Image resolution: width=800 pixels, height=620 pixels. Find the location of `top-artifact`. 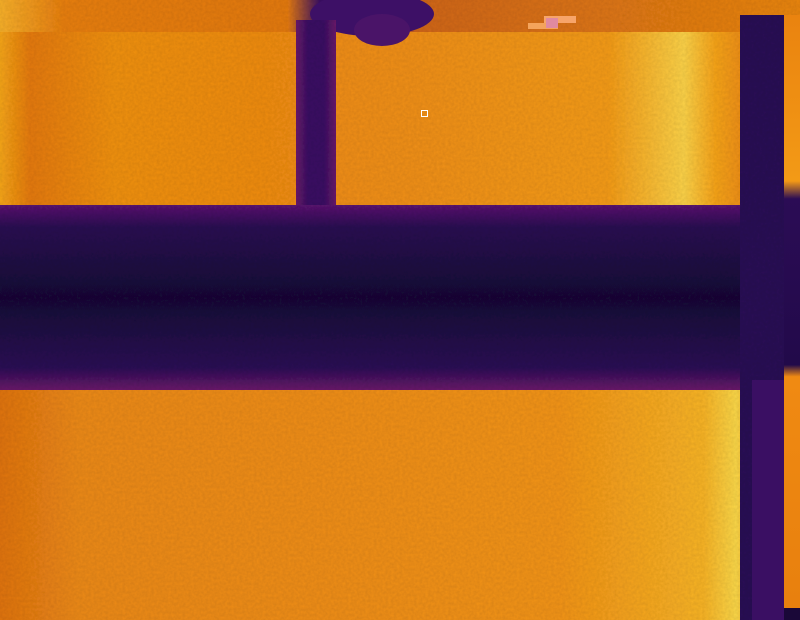

top-artifact is located at coordinates (560, 19).